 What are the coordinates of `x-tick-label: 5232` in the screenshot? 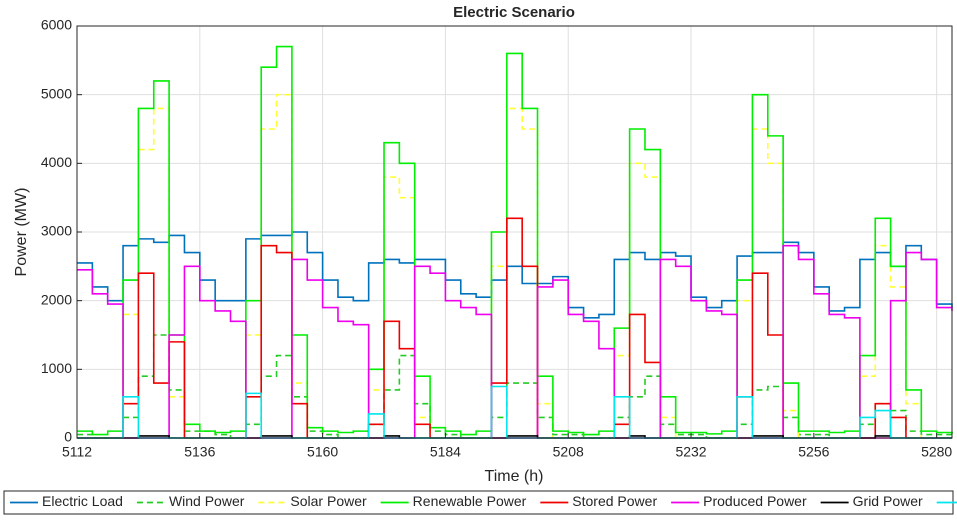 It's located at (690, 452).